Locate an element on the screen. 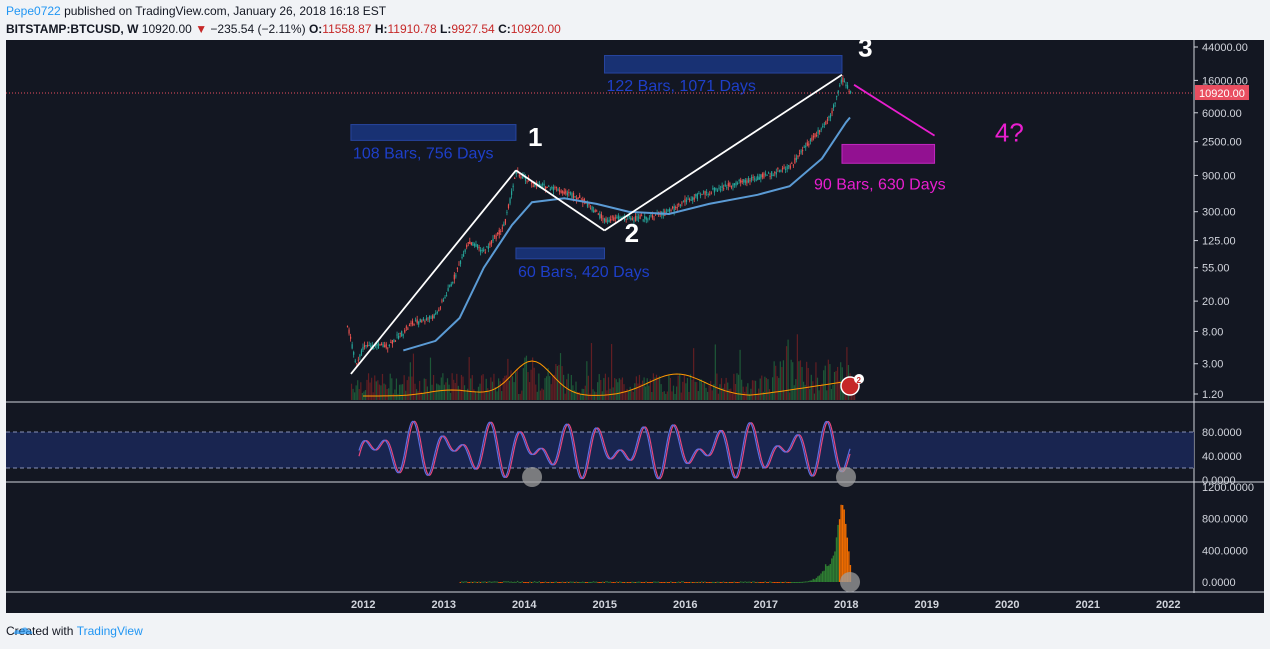 Image resolution: width=1270 pixels, height=649 pixels. wave-label: 2 is located at coordinates (632, 233).